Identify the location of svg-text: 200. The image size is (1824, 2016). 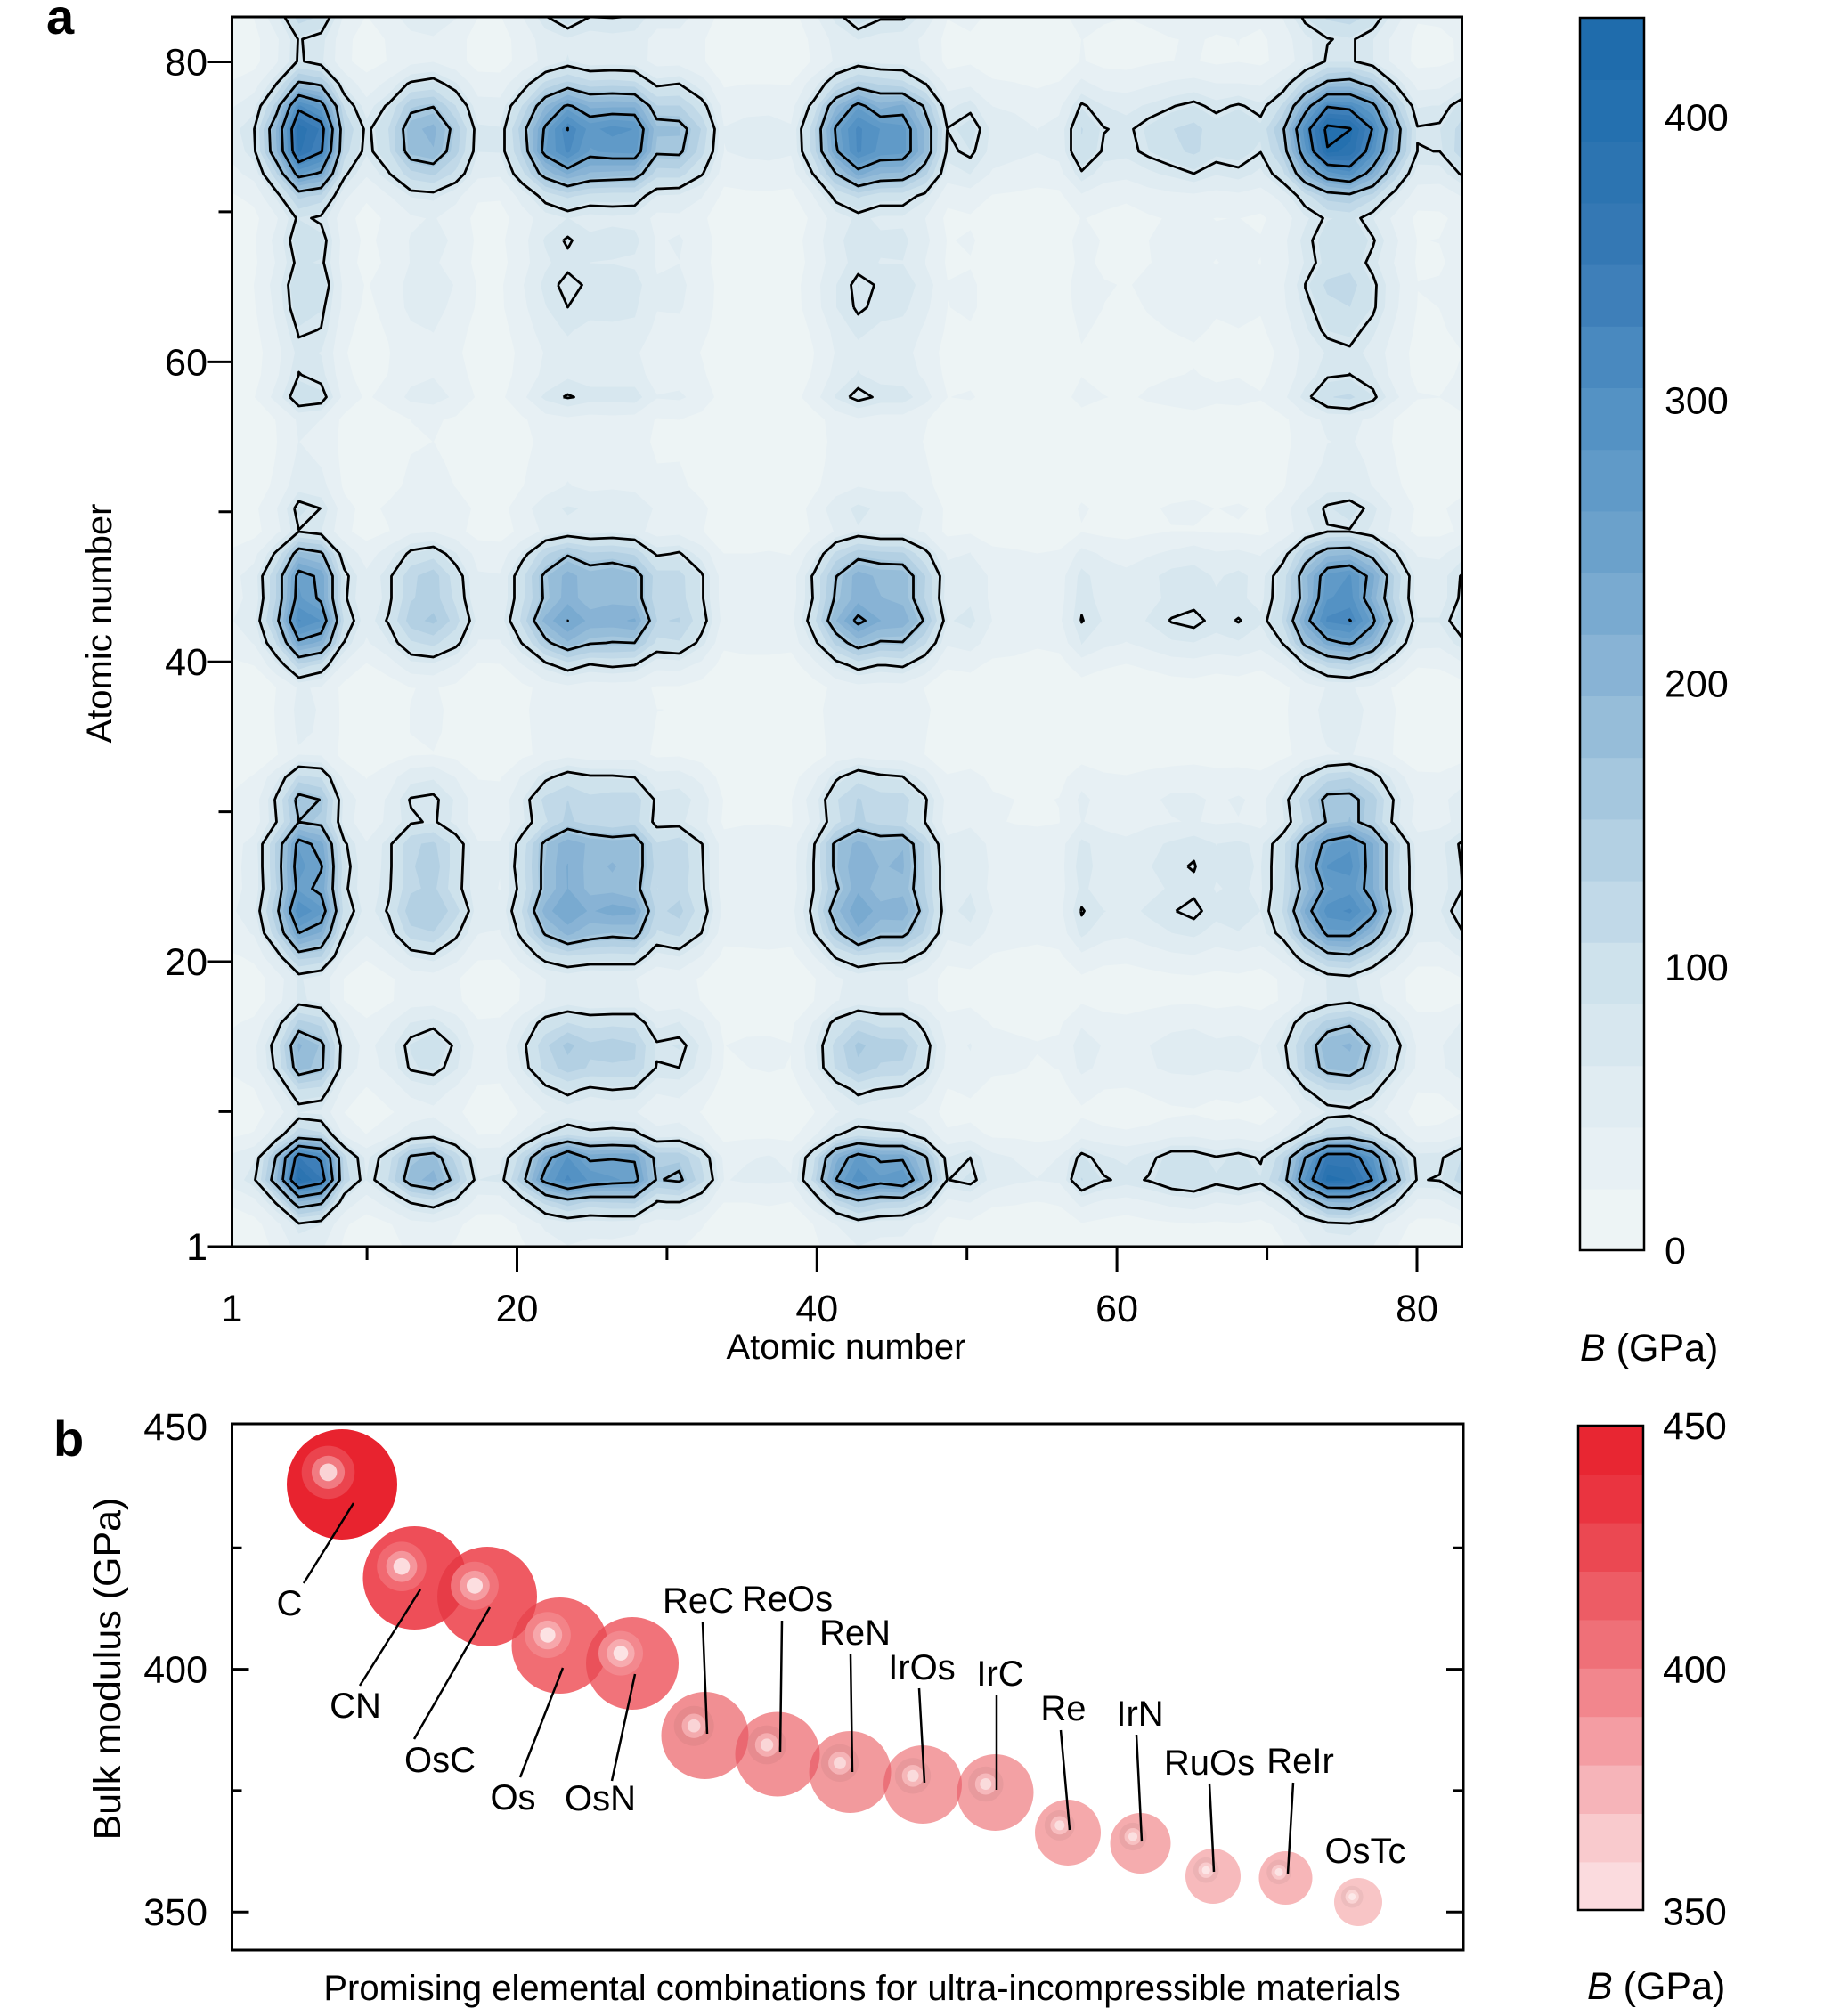
(1697, 684).